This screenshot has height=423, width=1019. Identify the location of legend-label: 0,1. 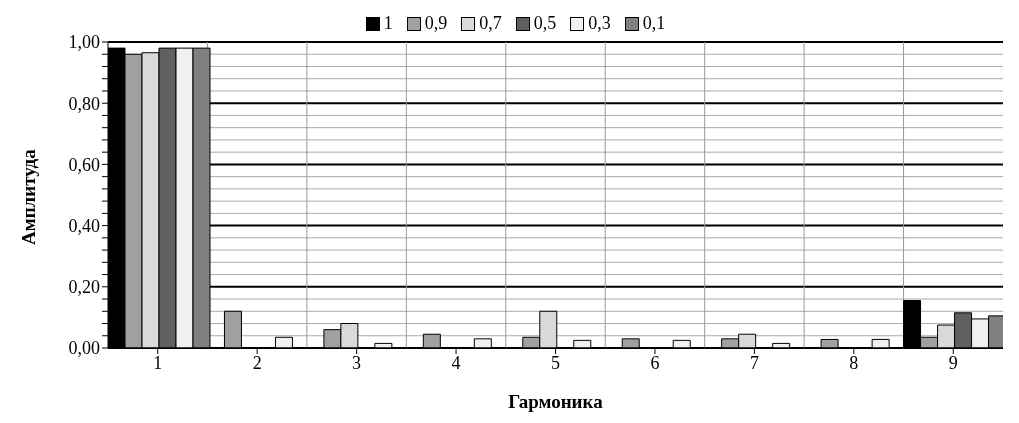
(654, 23).